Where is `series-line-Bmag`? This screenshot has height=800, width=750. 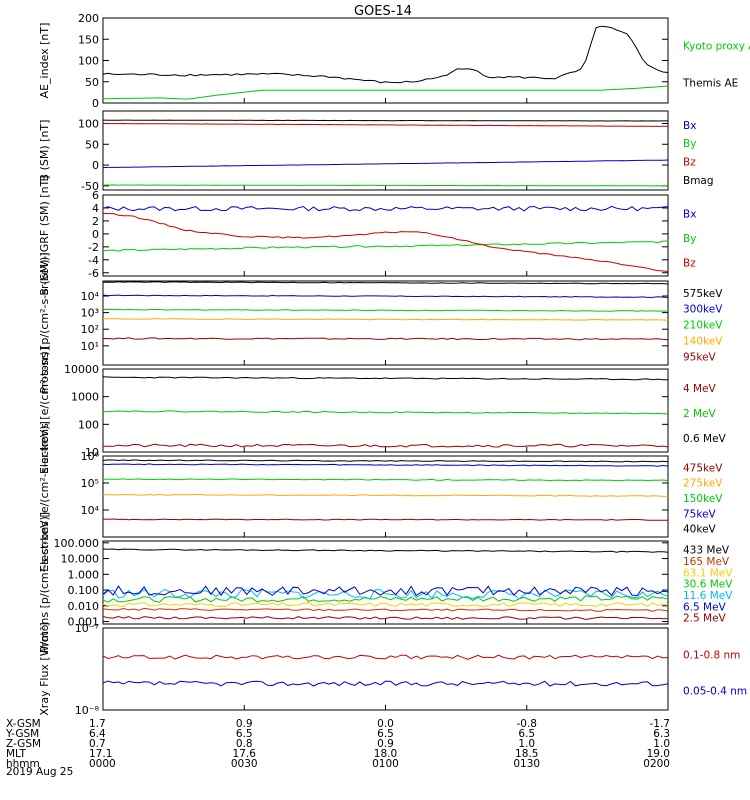
series-line-Bmag is located at coordinates (385, 120).